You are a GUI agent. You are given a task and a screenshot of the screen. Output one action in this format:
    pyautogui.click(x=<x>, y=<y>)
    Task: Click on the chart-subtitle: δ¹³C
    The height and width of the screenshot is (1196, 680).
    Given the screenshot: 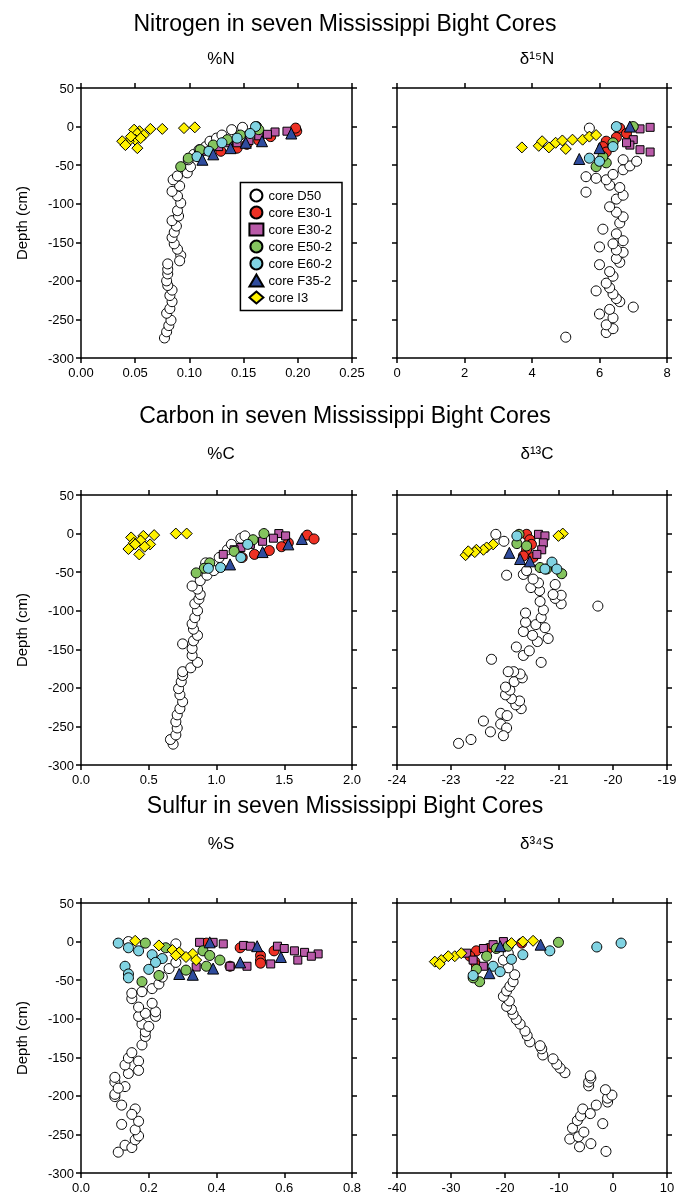 What is the action you would take?
    pyautogui.click(x=537, y=453)
    